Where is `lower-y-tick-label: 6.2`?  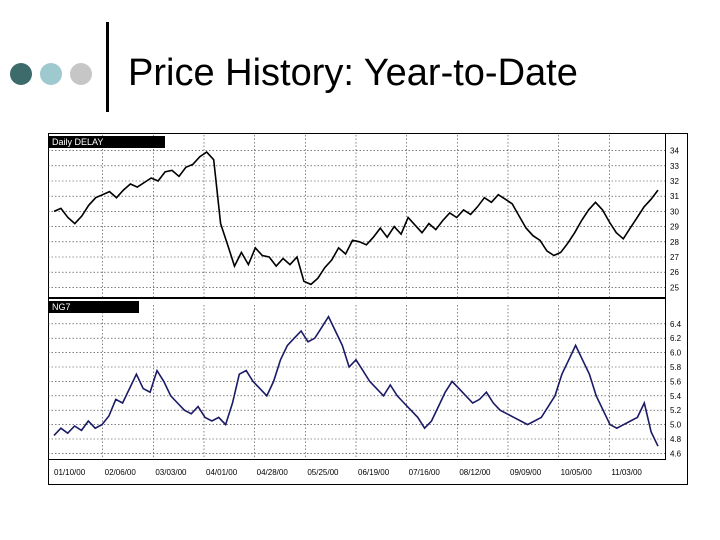 lower-y-tick-label: 6.2 is located at coordinates (676, 338).